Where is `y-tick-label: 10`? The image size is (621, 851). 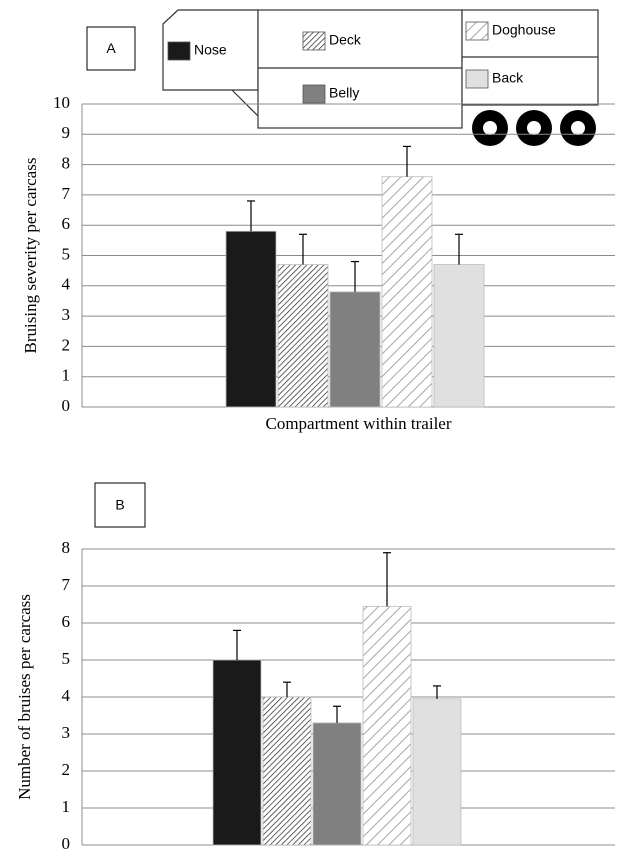 y-tick-label: 10 is located at coordinates (61, 102).